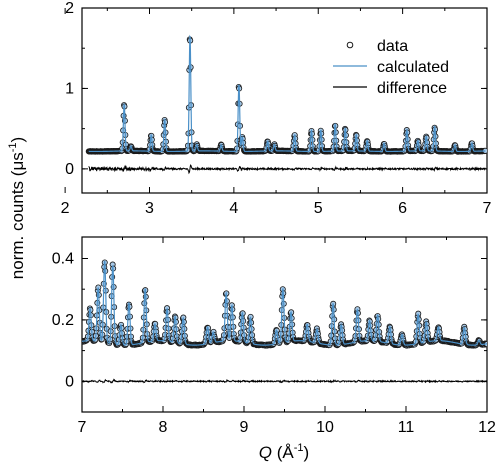  Describe the element at coordinates (17, 140) in the screenshot. I see `y-axis-label-close: )` at that location.